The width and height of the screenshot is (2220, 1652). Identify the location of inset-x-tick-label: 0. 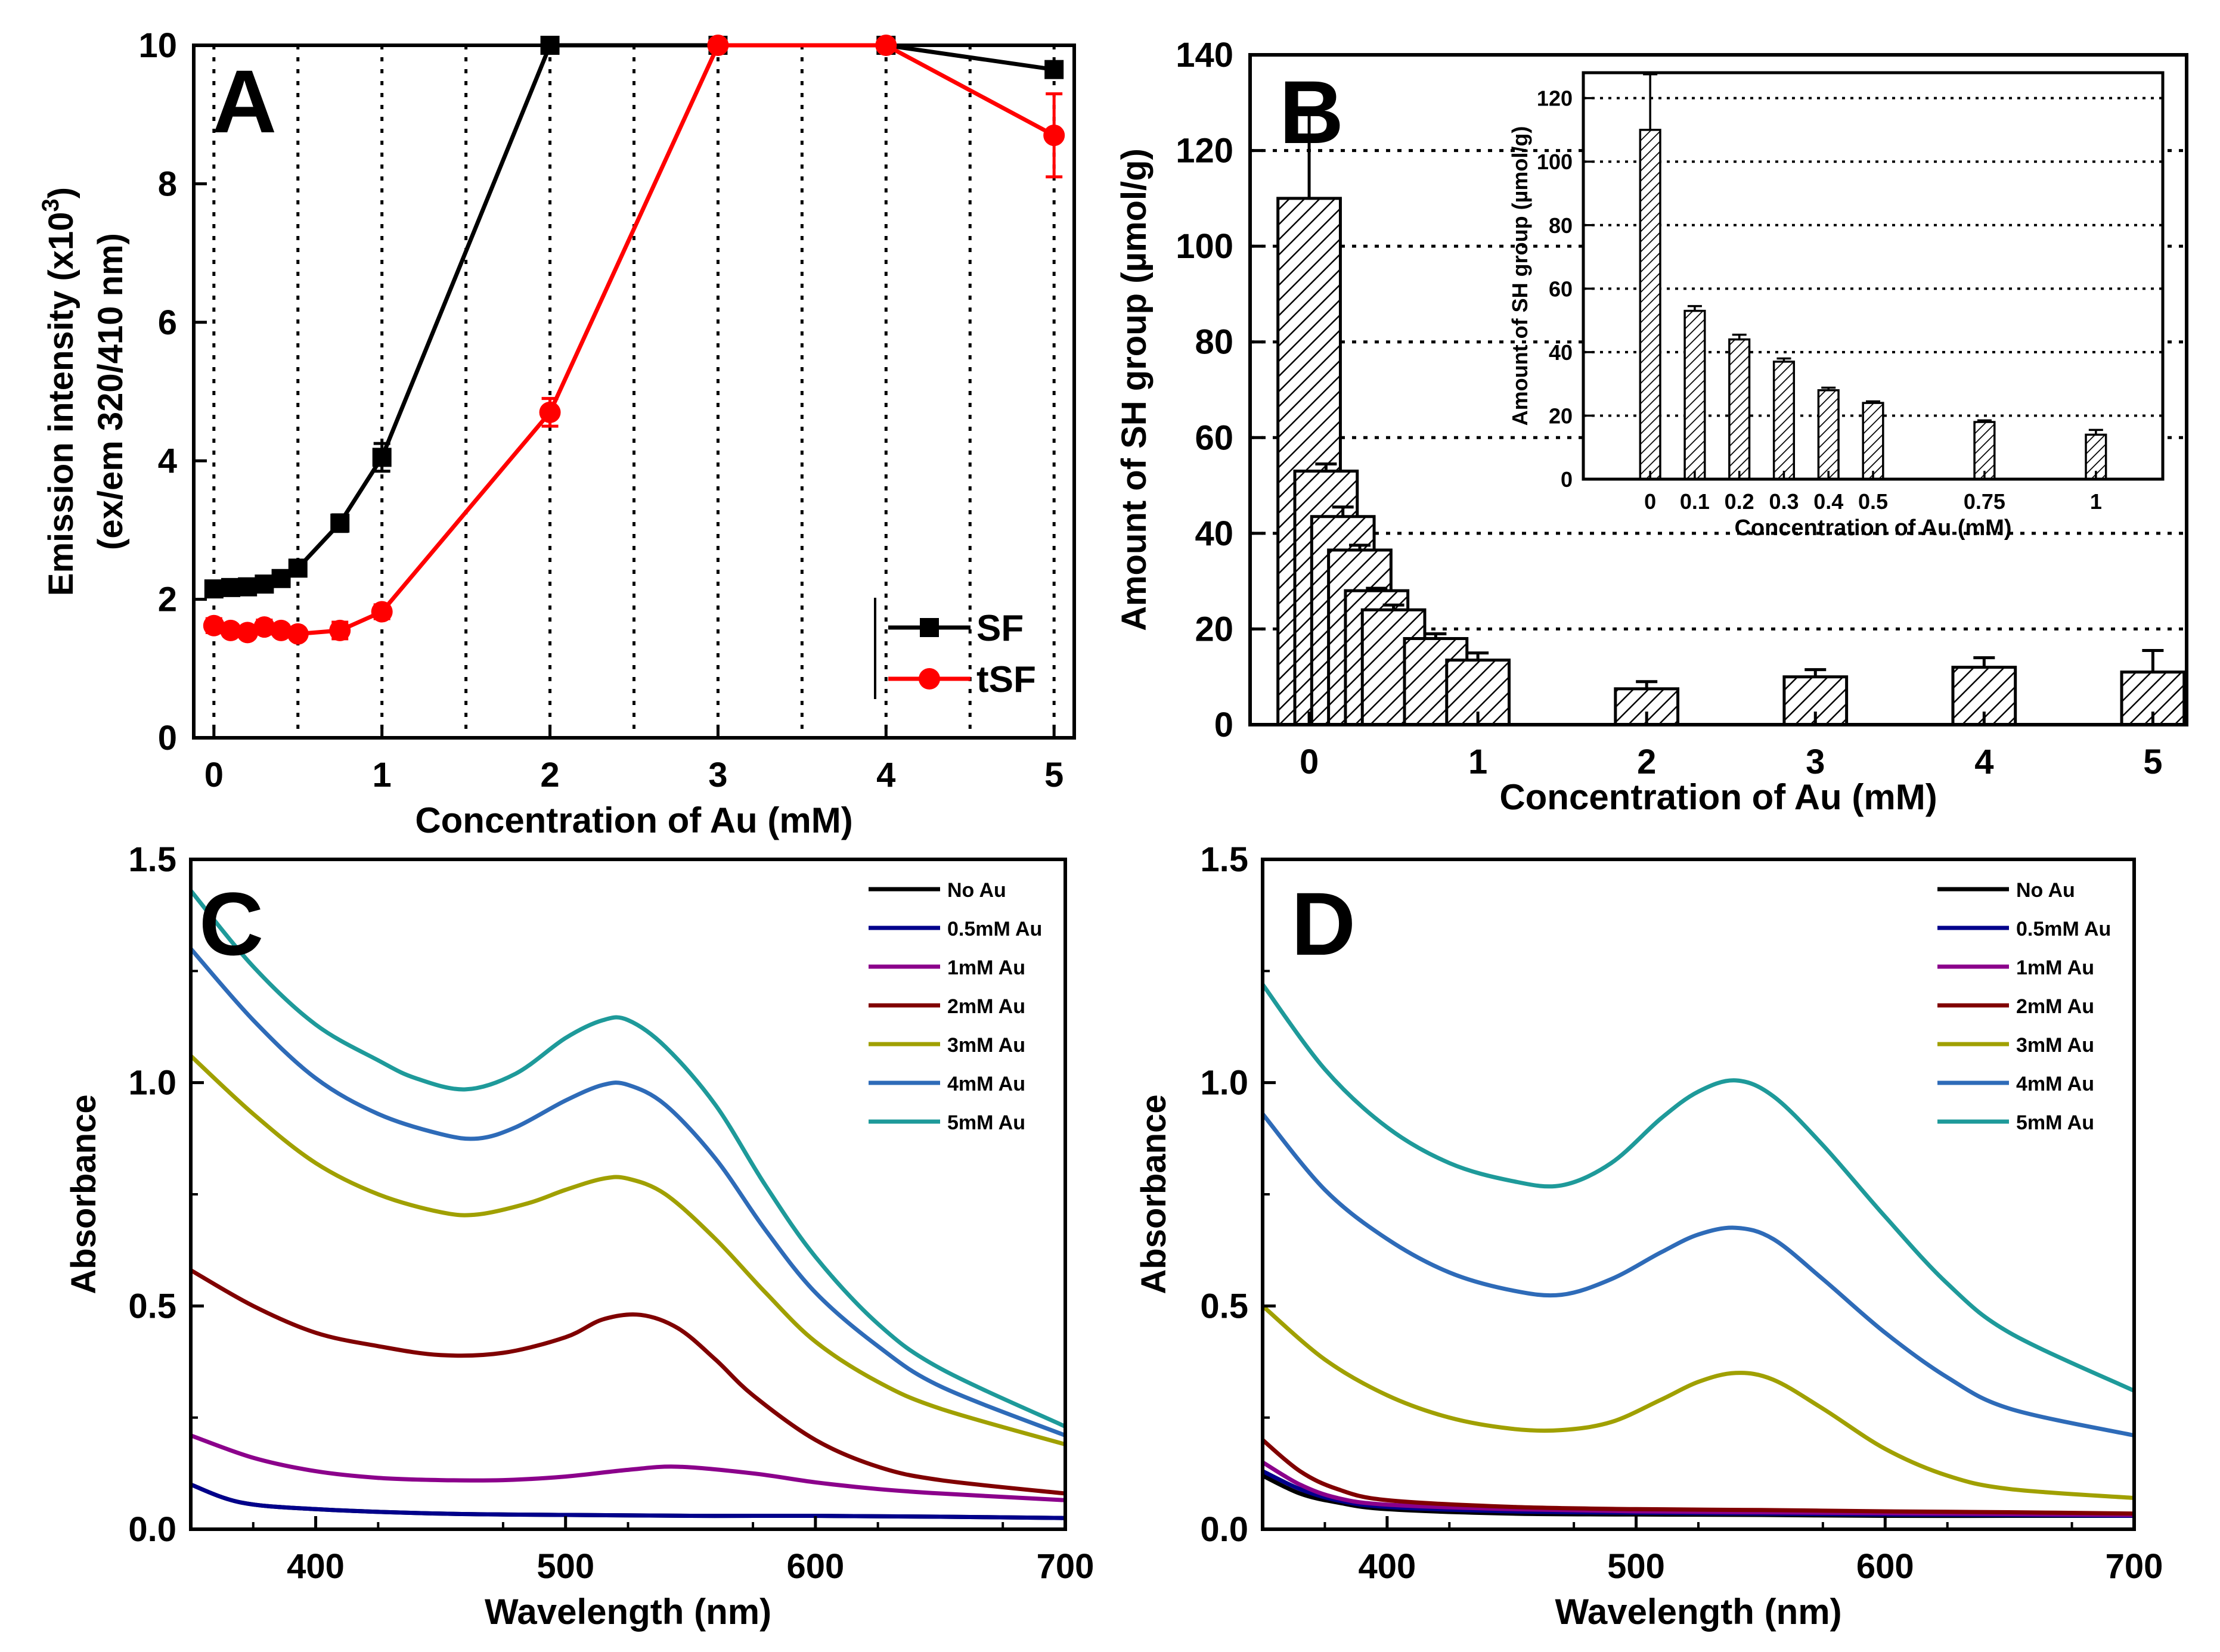
(1650, 501).